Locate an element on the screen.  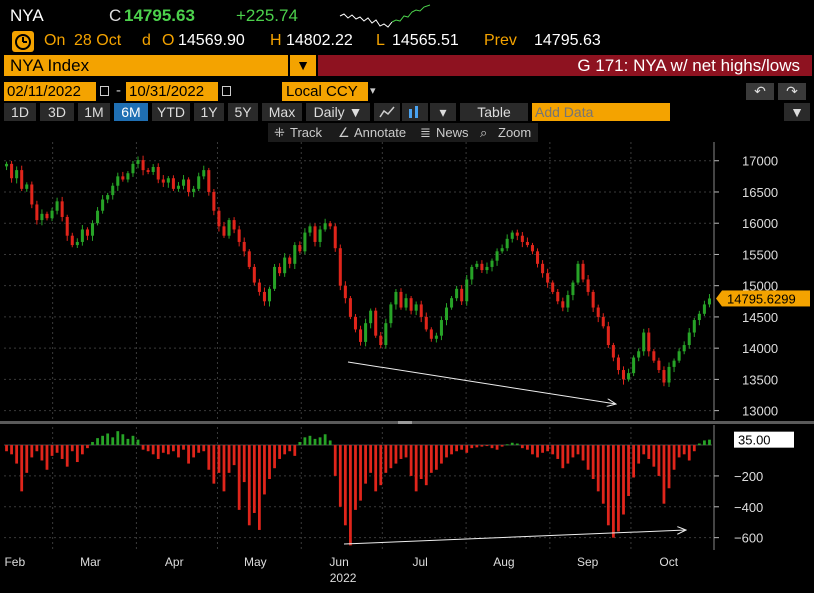
news-button: News is located at coordinates (452, 132).